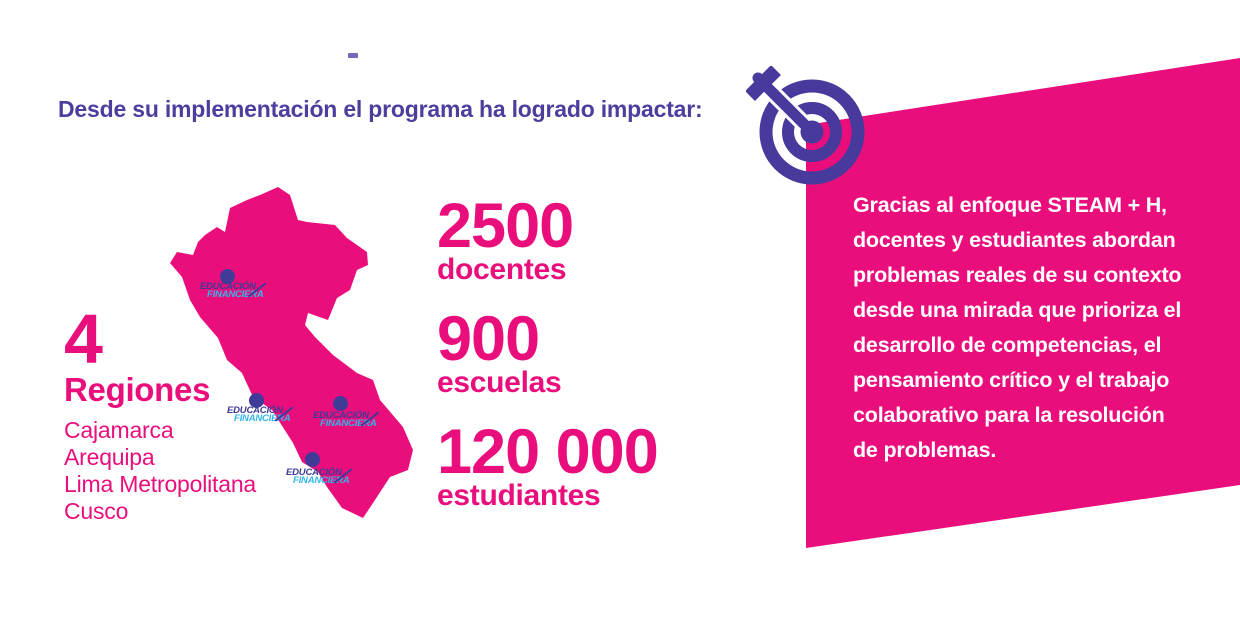 The height and width of the screenshot is (630, 1240). What do you see at coordinates (83, 339) in the screenshot?
I see `regions-count: 4` at bounding box center [83, 339].